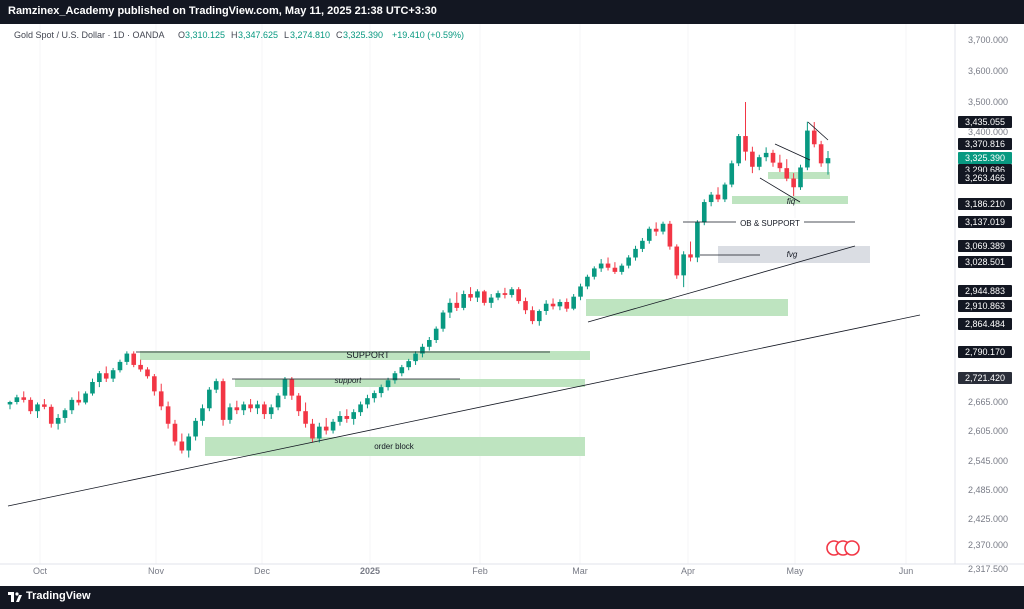 The width and height of the screenshot is (1024, 609). What do you see at coordinates (792, 254) in the screenshot?
I see `annotation-label: fvg` at bounding box center [792, 254].